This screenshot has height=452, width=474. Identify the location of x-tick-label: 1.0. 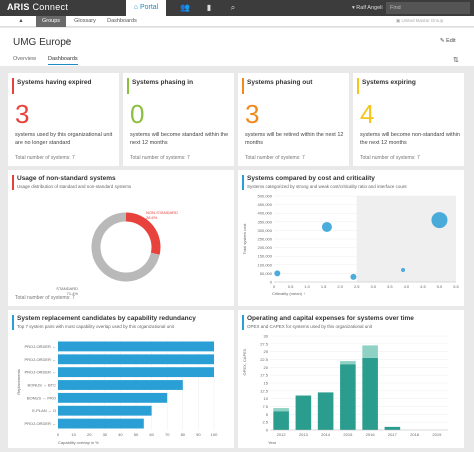
(307, 286).